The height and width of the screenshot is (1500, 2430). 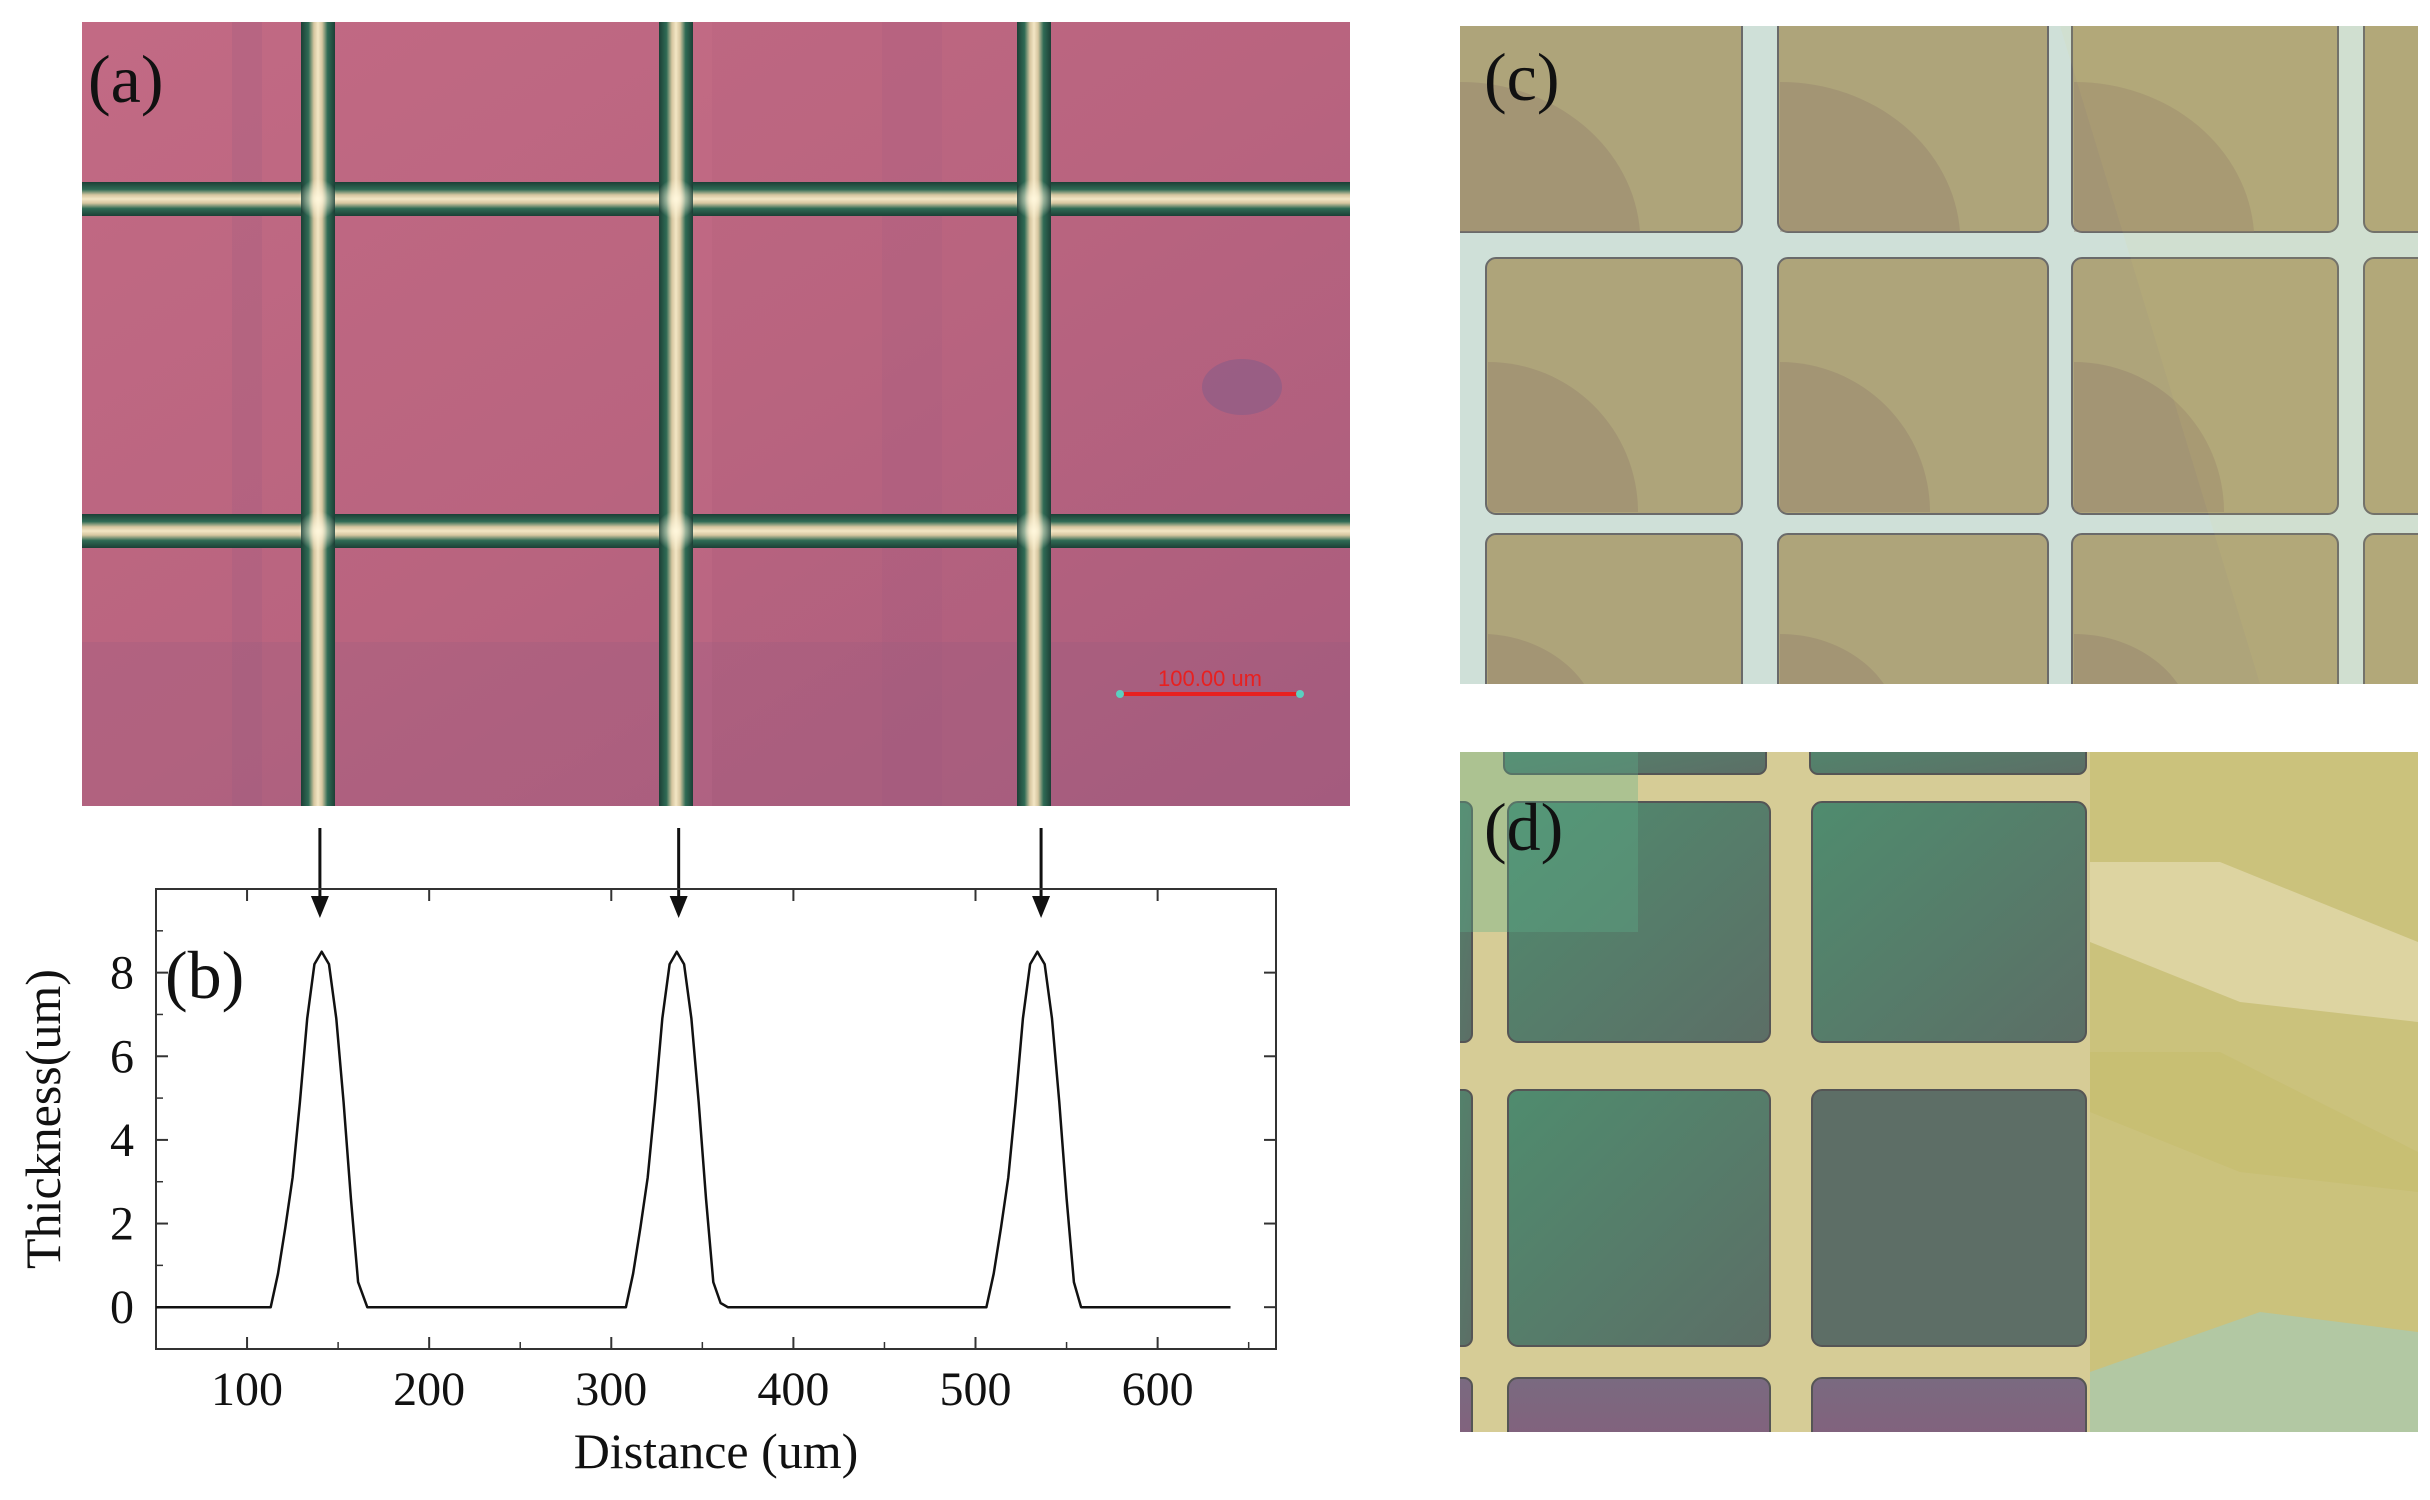 I want to click on x-tick-label: 600, so click(x=1158, y=1389).